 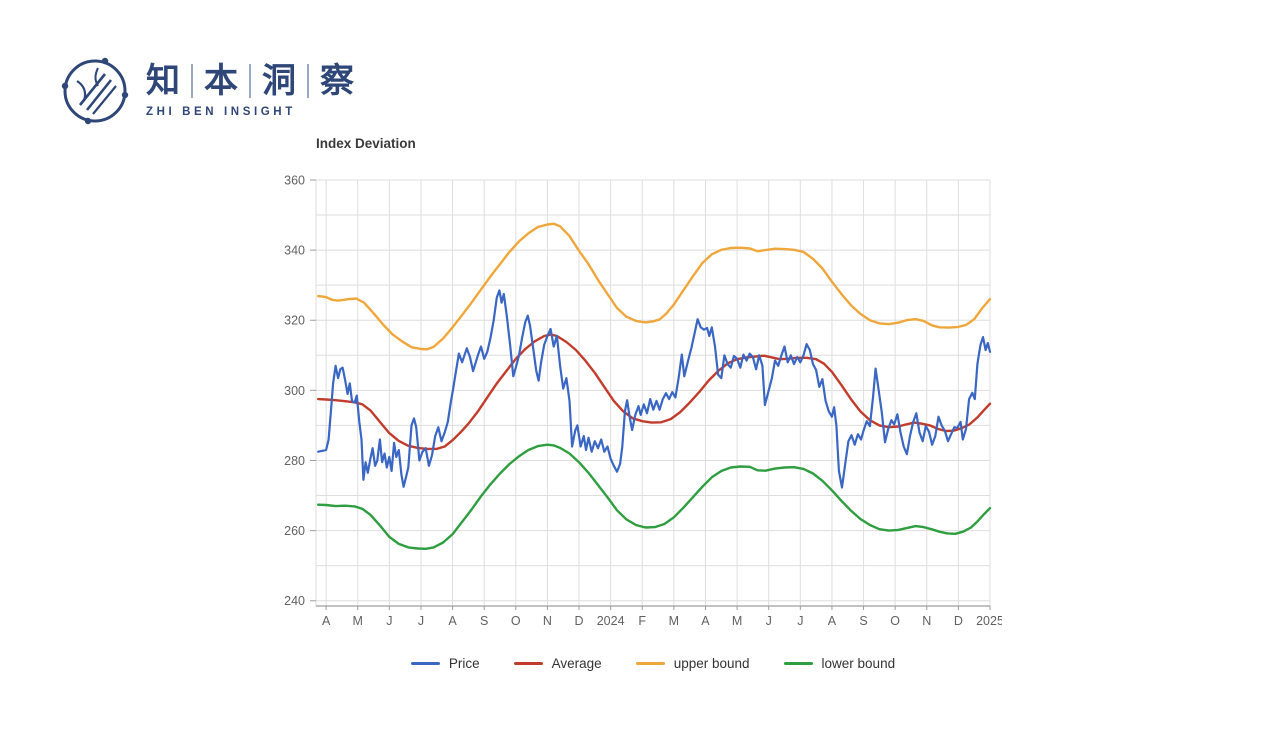 I want to click on legend-label: upper bound, so click(x=711, y=663).